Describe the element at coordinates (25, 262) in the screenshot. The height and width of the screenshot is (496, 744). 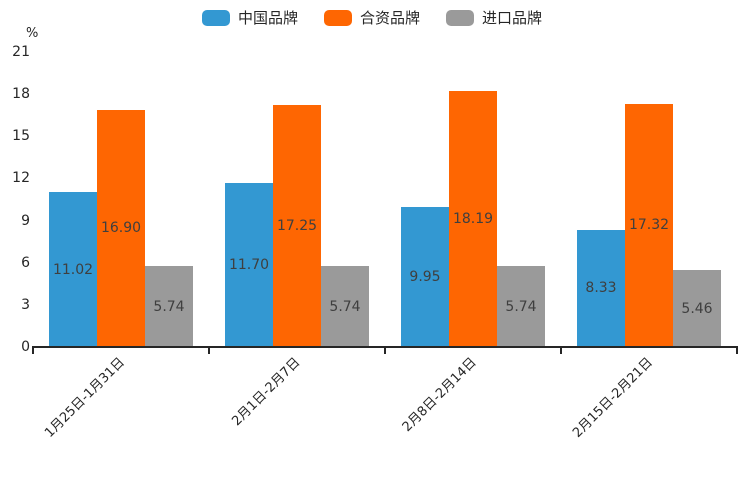
I see `y-tick-label: 6` at that location.